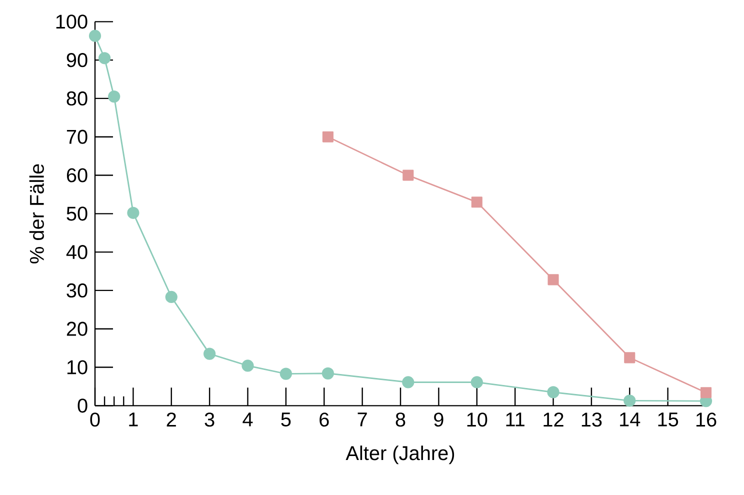 The height and width of the screenshot is (495, 744). Describe the element at coordinates (77, 175) in the screenshot. I see `y-tick-label: 60` at that location.